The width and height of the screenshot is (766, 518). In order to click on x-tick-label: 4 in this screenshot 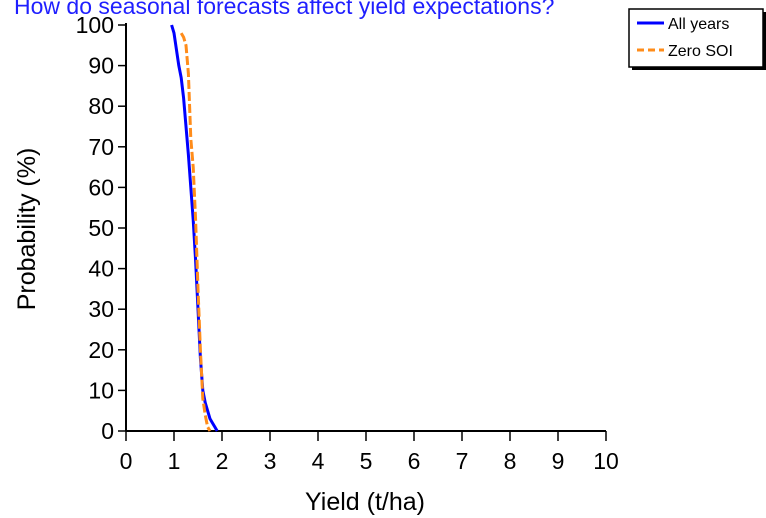, I will do `click(318, 461)`.